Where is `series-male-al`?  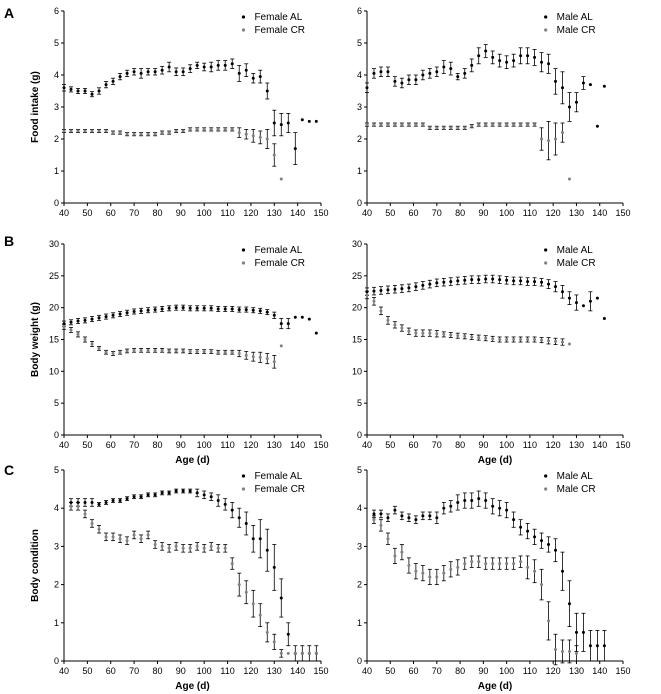
series-male-al is located at coordinates (489, 576).